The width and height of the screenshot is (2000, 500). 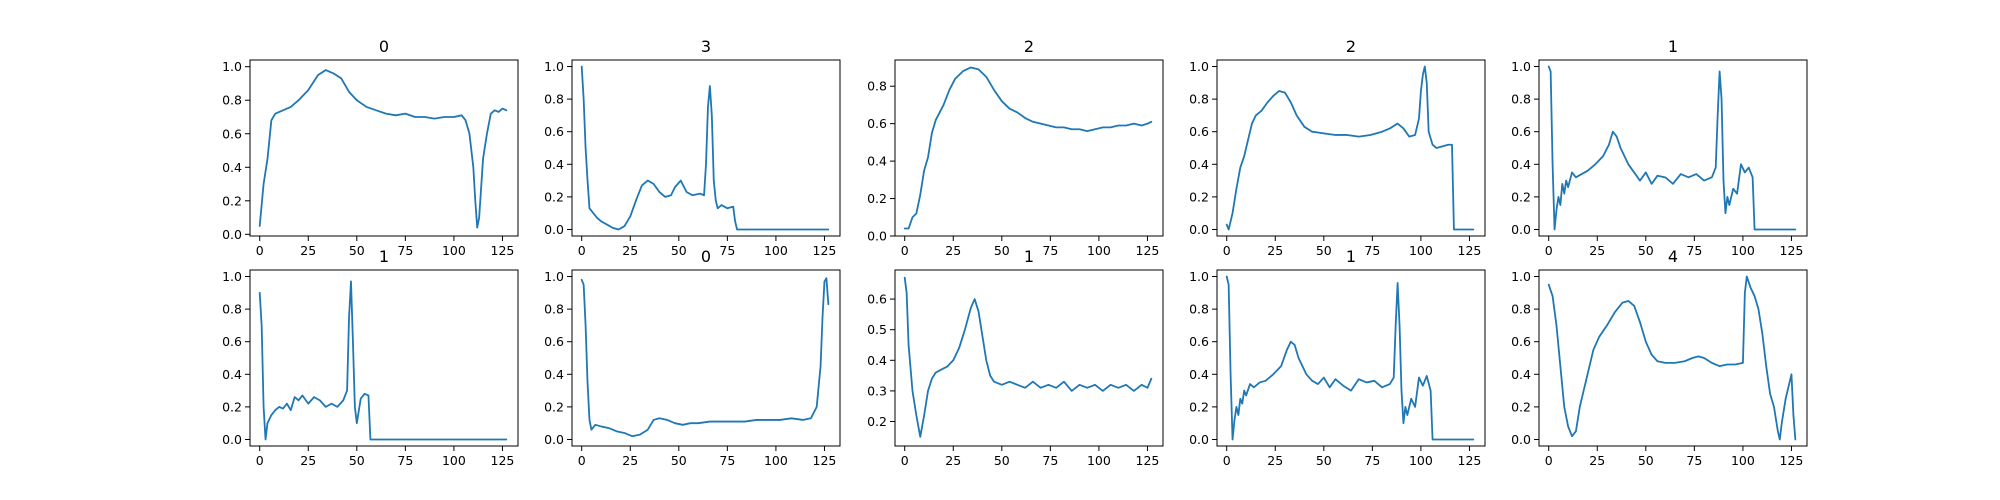 I want to click on subplot-0: 0 0 25 50 75 100 125 0.0 0.2 0.4 0.6 0.8 1.0, so click(x=370, y=147).